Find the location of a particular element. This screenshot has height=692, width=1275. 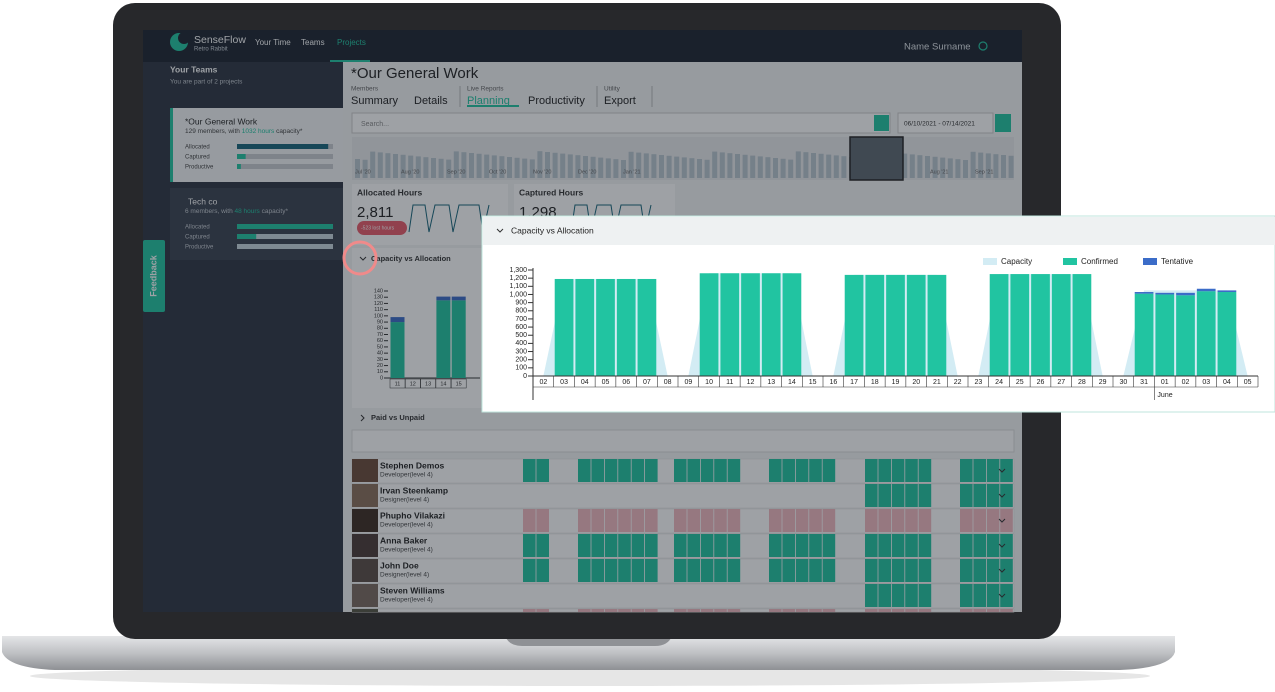

y-tick-label: 100 is located at coordinates (521, 368).